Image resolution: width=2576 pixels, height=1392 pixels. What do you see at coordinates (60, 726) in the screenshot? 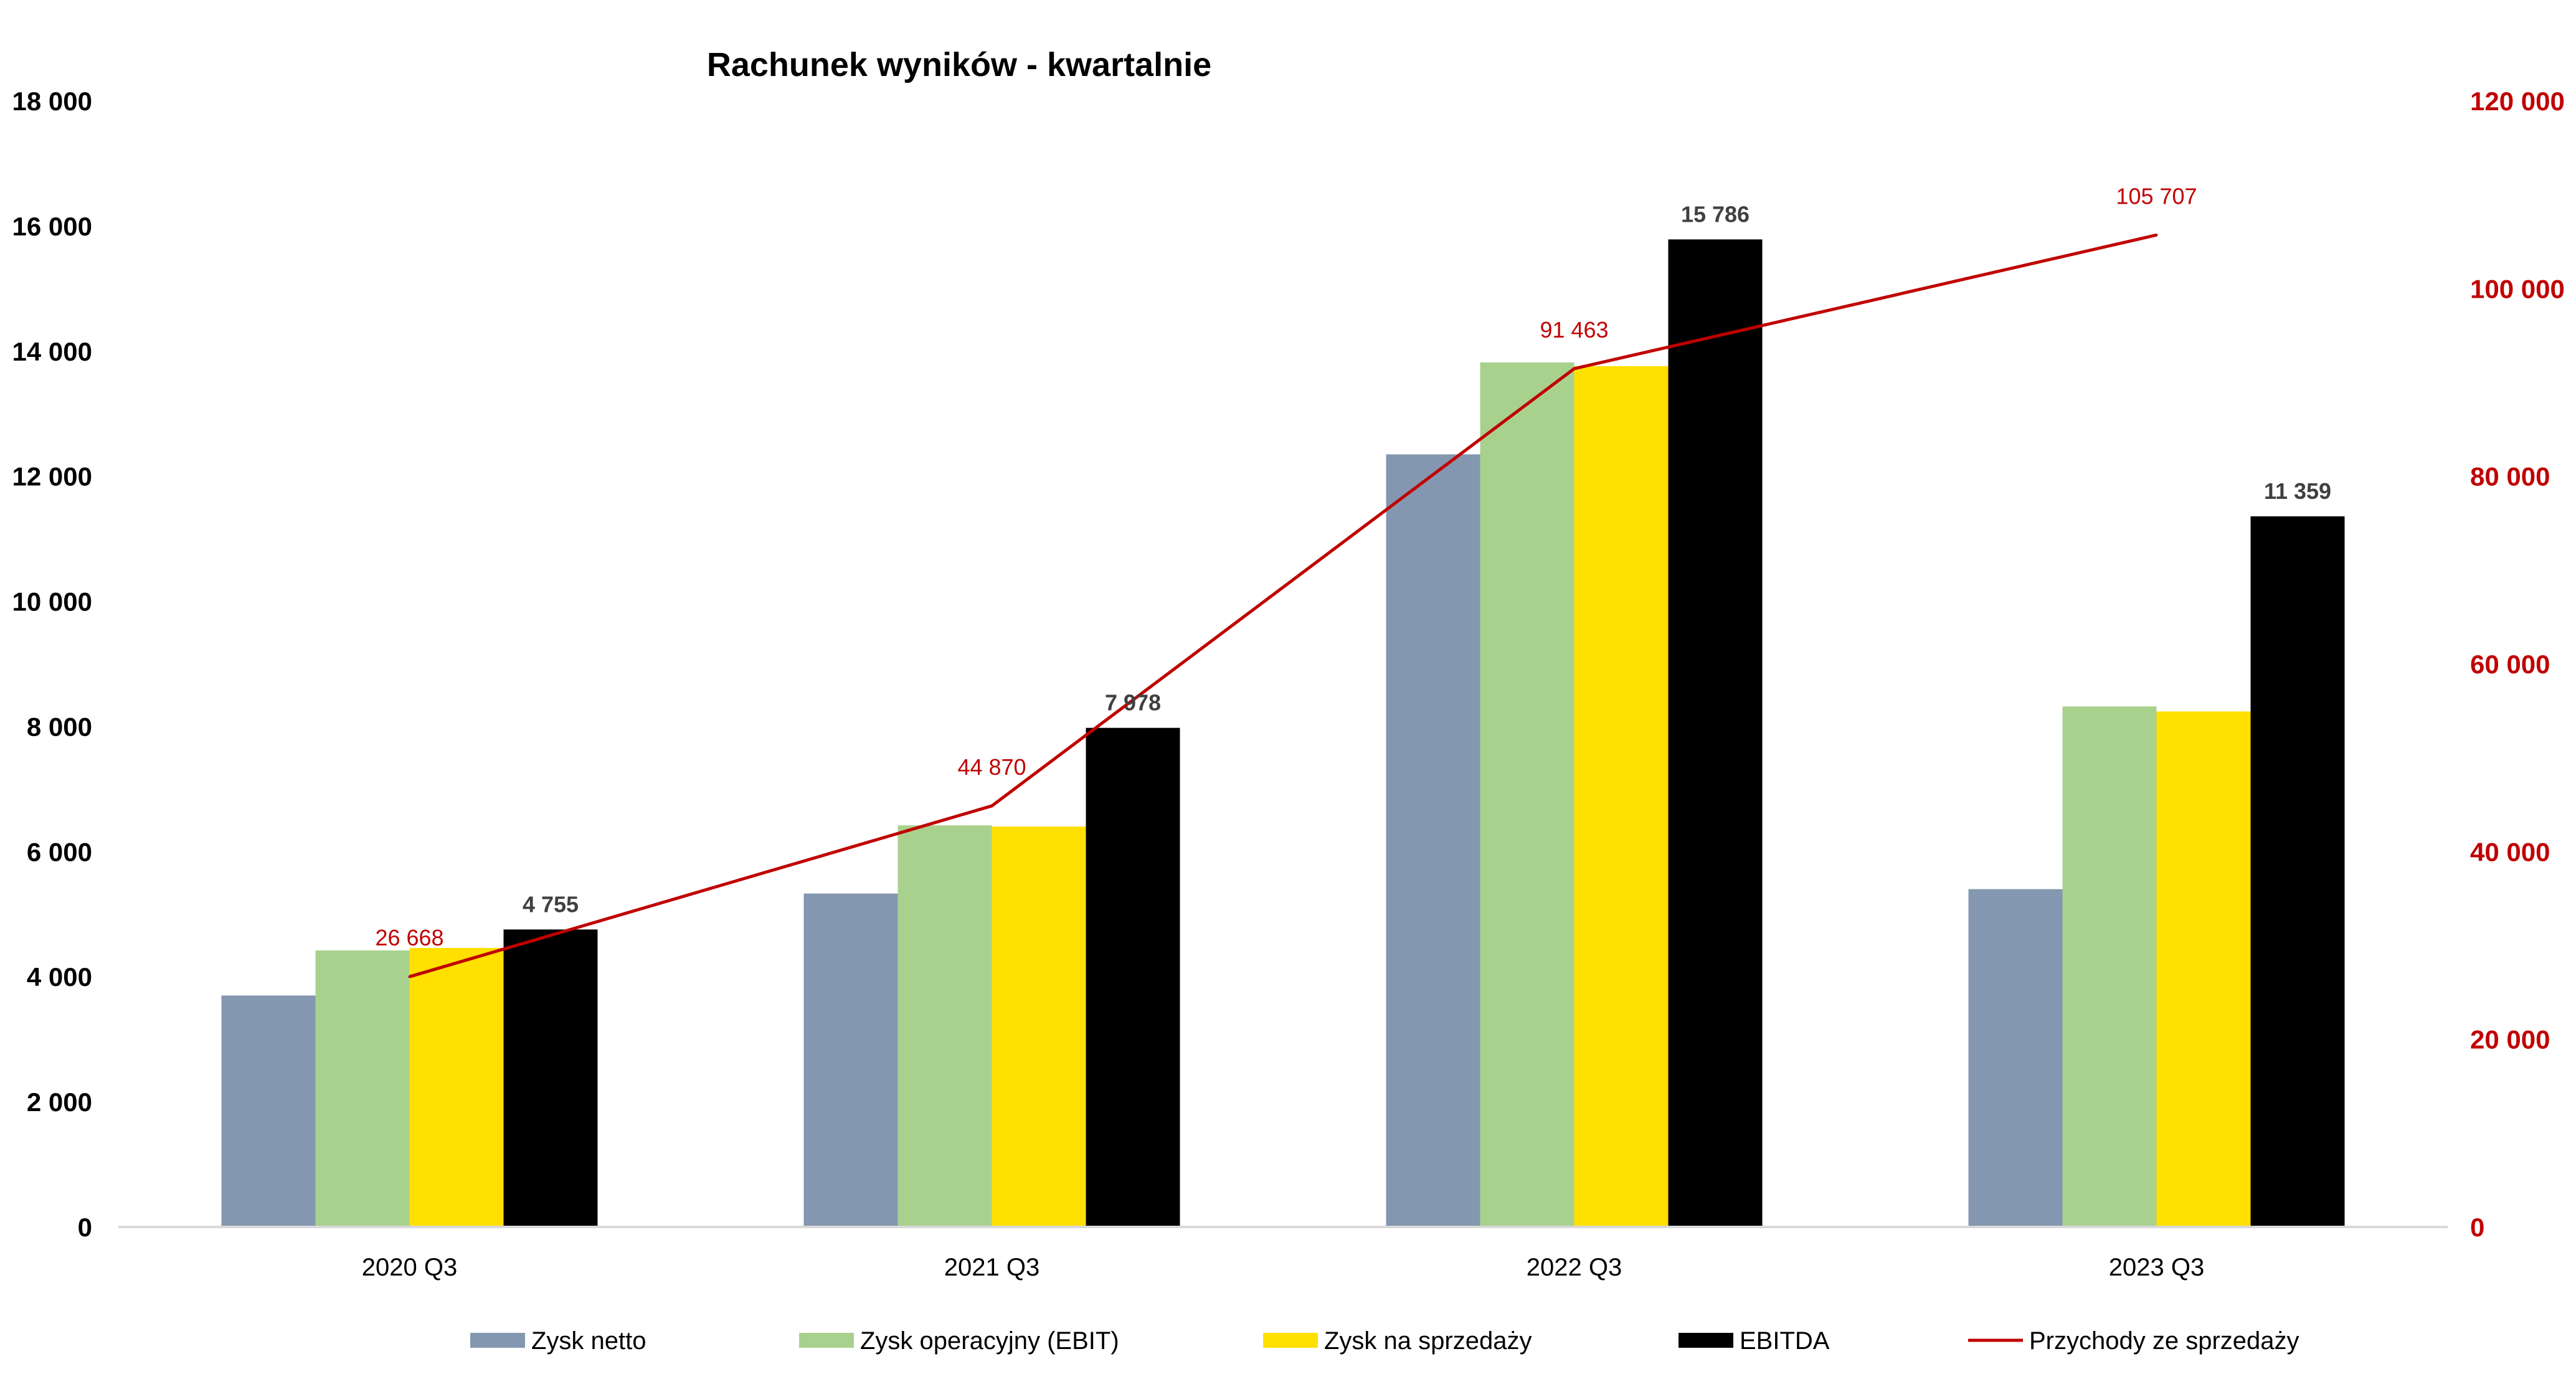
I see `left-y-tick-label: 8 000` at bounding box center [60, 726].